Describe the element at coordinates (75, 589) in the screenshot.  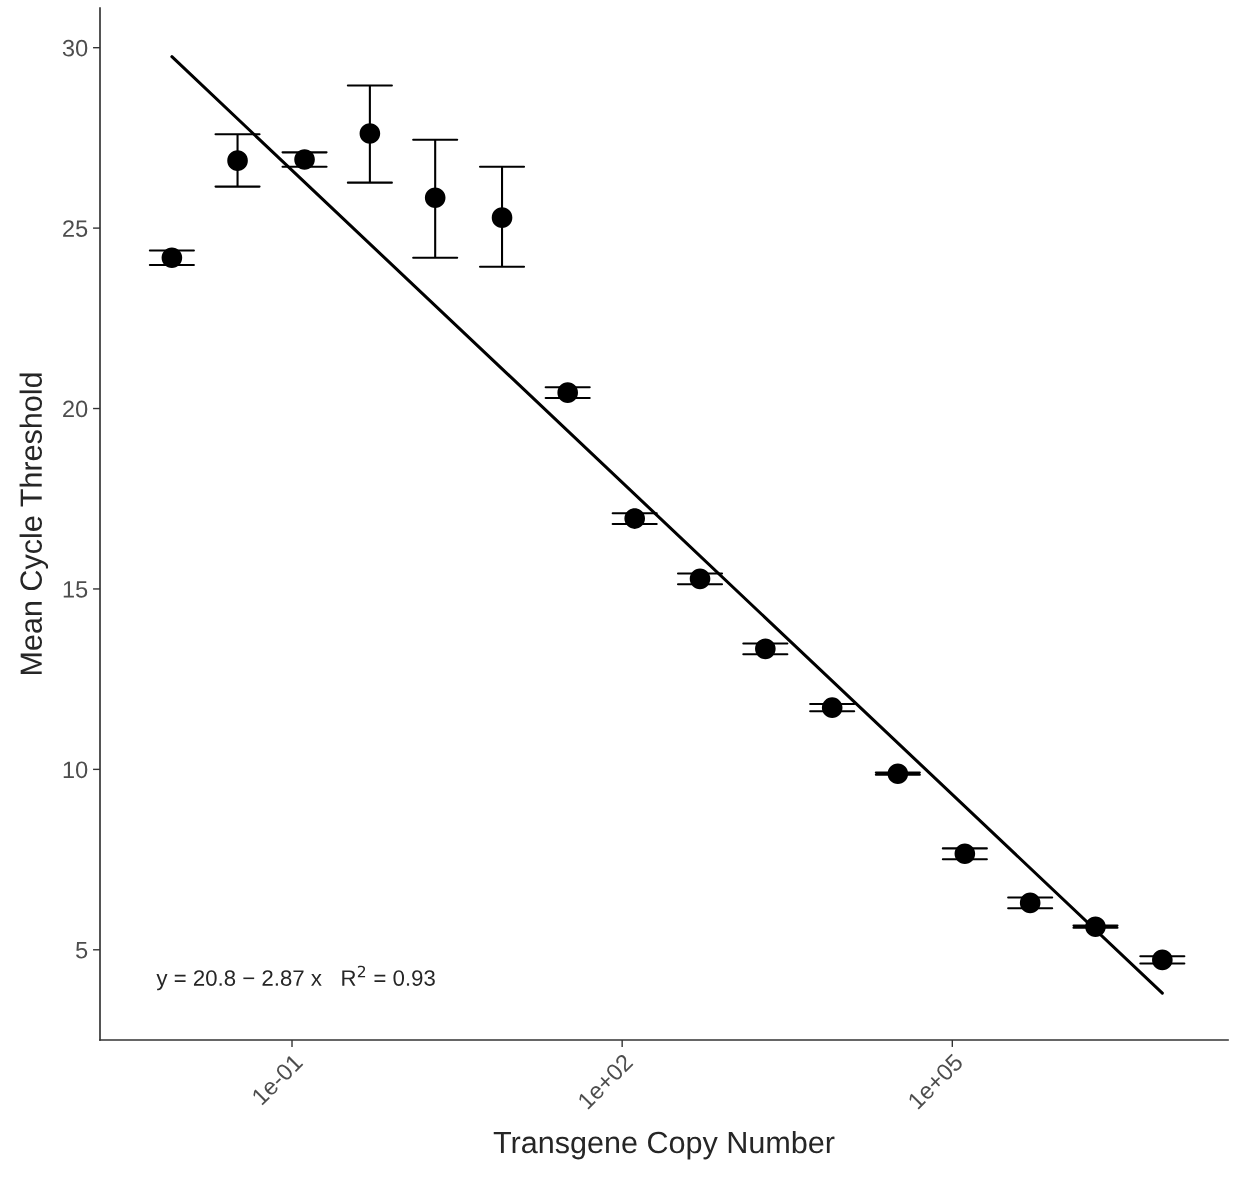
I see `y-tick-label: 15` at that location.